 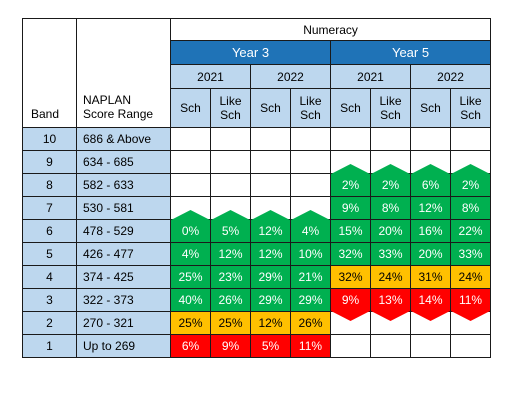 What do you see at coordinates (290, 76) in the screenshot?
I see `calendar-year-header: 2022` at bounding box center [290, 76].